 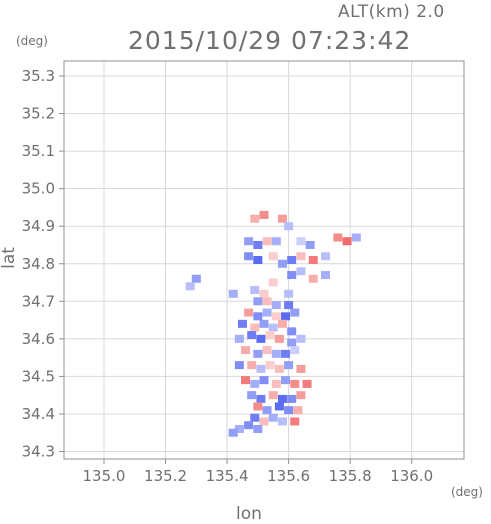 What do you see at coordinates (38, 151) in the screenshot?
I see `y-tick-label: 35.1` at bounding box center [38, 151].